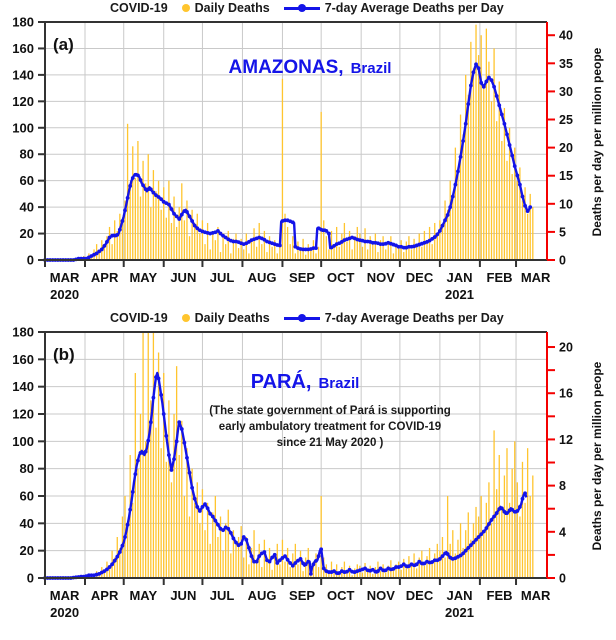  What do you see at coordinates (597, 455) in the screenshot?
I see `right-axis-label-b: Deaths per day per million peope` at bounding box center [597, 455].